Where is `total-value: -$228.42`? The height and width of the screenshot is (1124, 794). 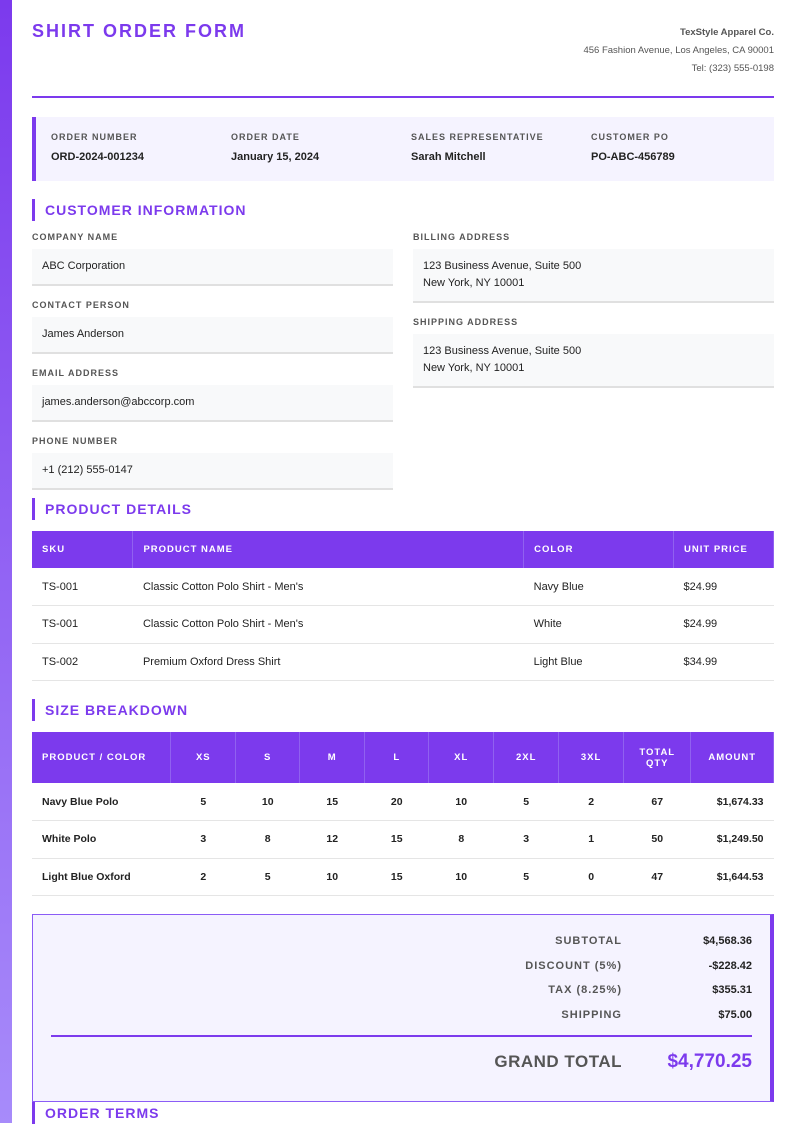 total-value: -$228.42 is located at coordinates (730, 965).